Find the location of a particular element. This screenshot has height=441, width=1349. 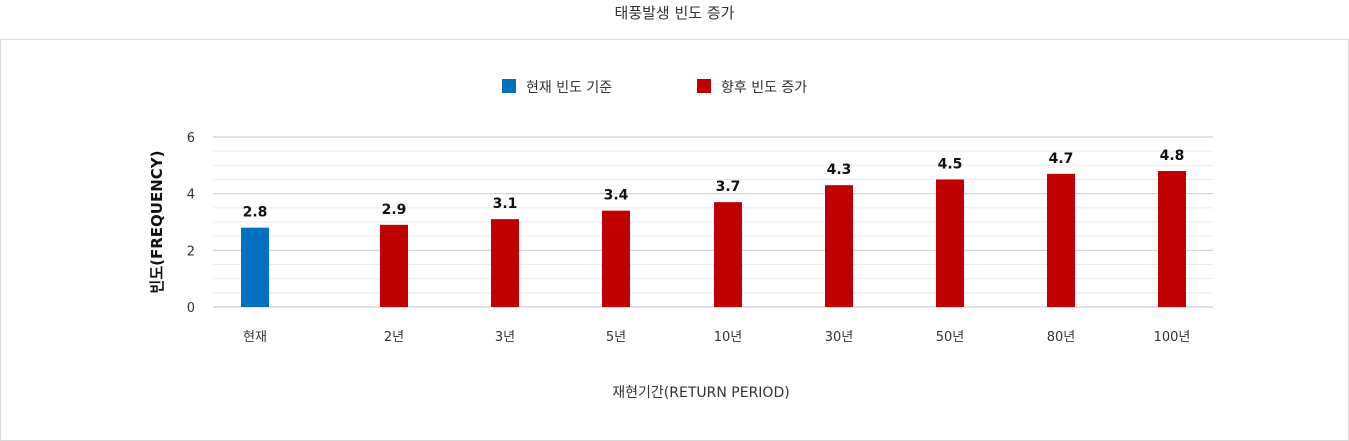

page-title: 태풍발생 빈도 증가 is located at coordinates (674, 13).